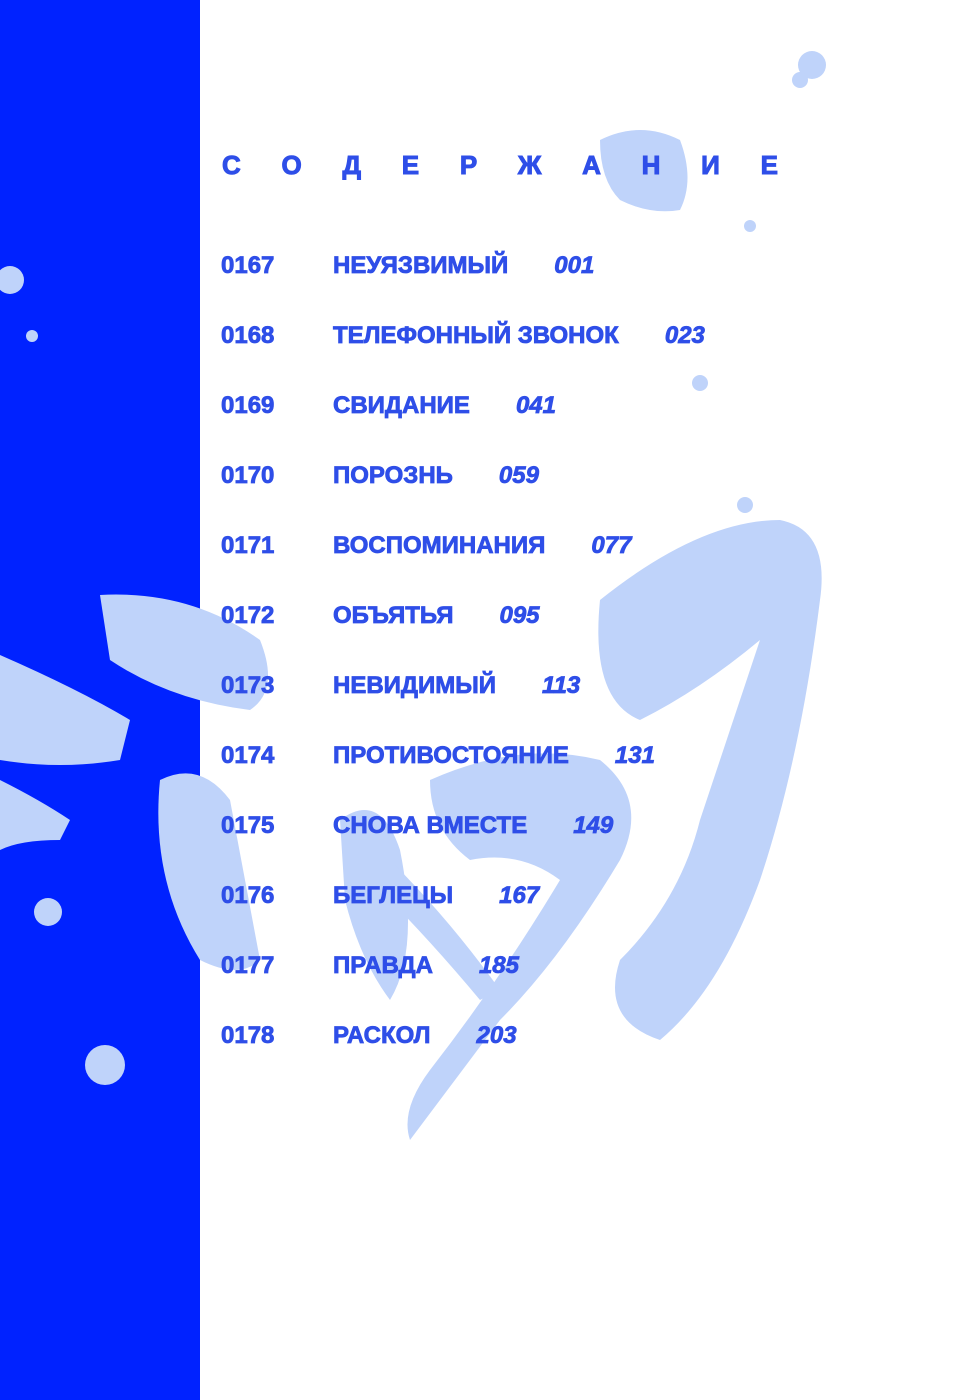 Image resolution: width=973 pixels, height=1400 pixels. What do you see at coordinates (496, 1036) in the screenshot?
I see `page-number: 203` at bounding box center [496, 1036].